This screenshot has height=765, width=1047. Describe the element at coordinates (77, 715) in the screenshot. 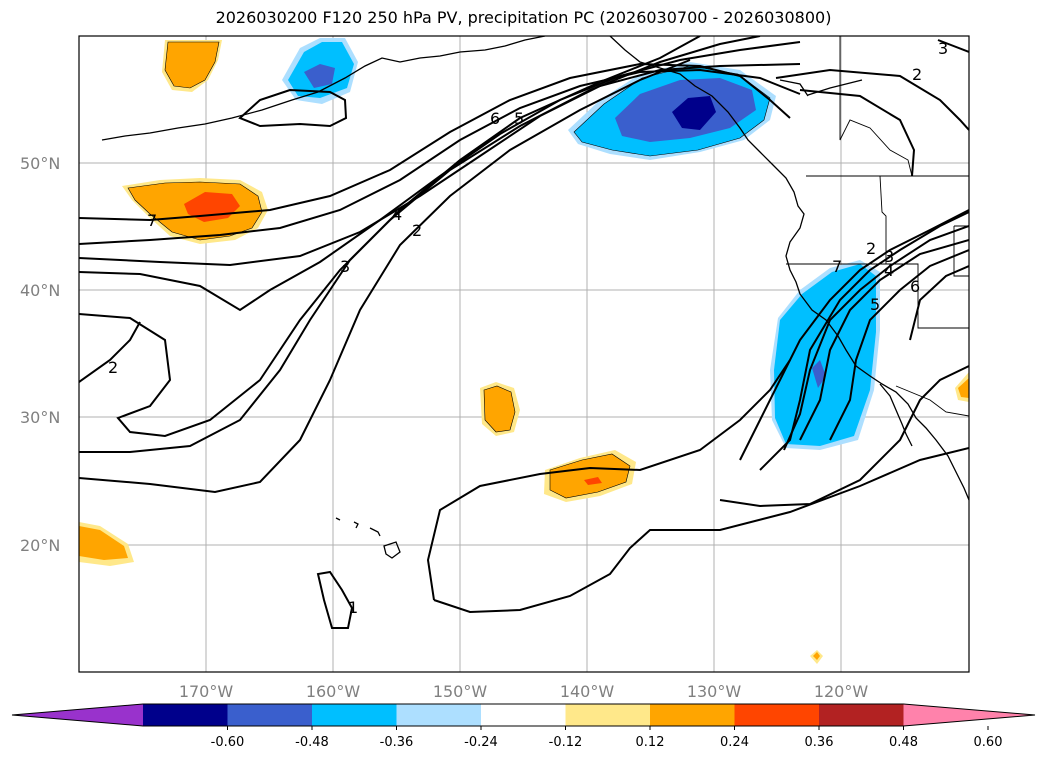

I see `colorbar-extend-low` at that location.